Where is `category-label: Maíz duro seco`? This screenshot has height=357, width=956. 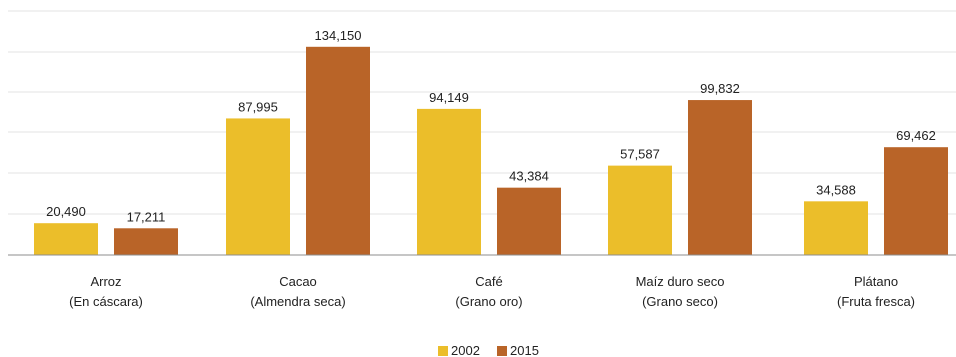 category-label: Maíz duro seco is located at coordinates (680, 281).